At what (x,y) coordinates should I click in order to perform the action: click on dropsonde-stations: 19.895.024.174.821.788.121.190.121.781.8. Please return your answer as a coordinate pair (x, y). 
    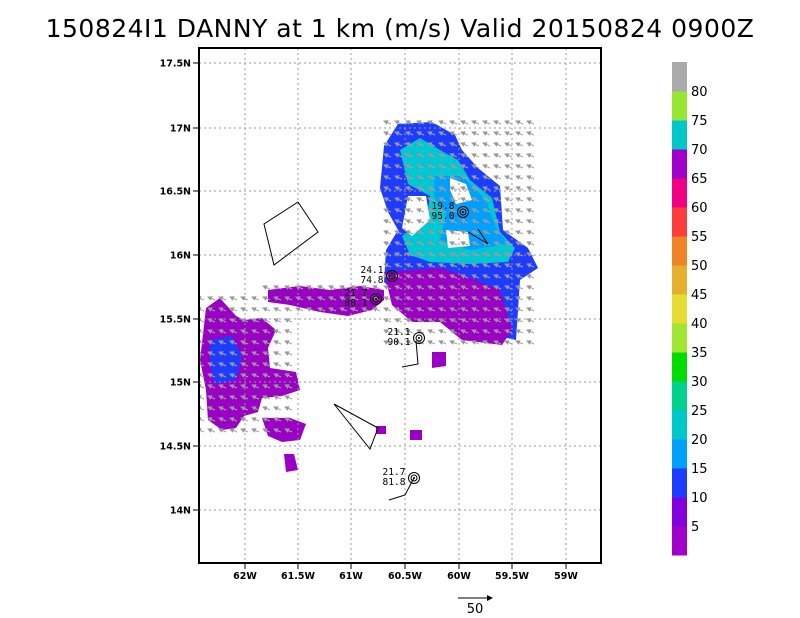
    Looking at the image, I should click on (407, 344).